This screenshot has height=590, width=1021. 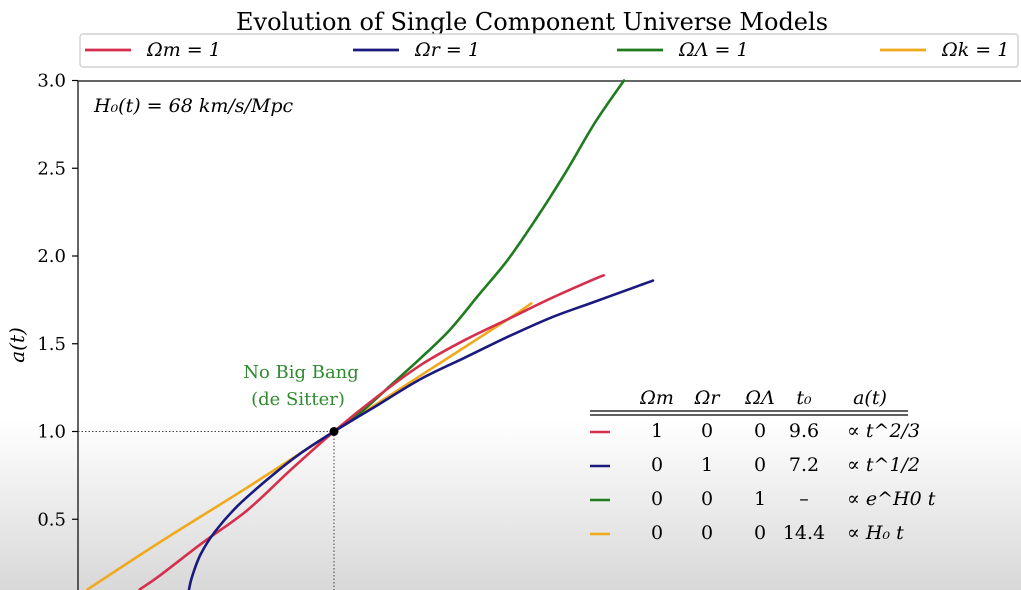 What do you see at coordinates (804, 398) in the screenshot?
I see `table-header: t₀` at bounding box center [804, 398].